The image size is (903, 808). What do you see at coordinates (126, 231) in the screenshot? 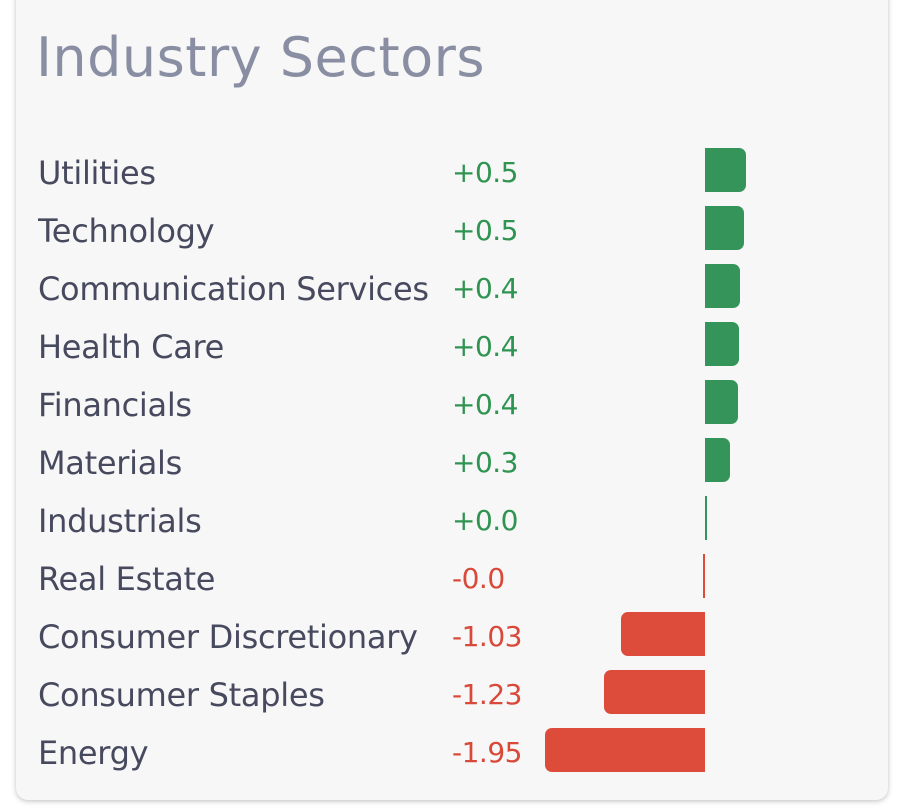
I see `sector-name: Technology` at bounding box center [126, 231].